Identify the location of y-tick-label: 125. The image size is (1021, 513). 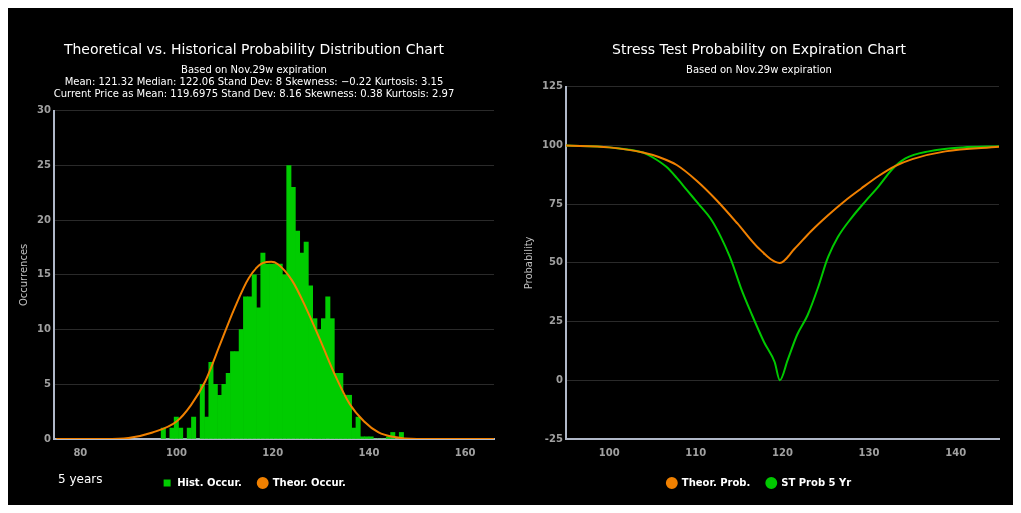
(552, 86).